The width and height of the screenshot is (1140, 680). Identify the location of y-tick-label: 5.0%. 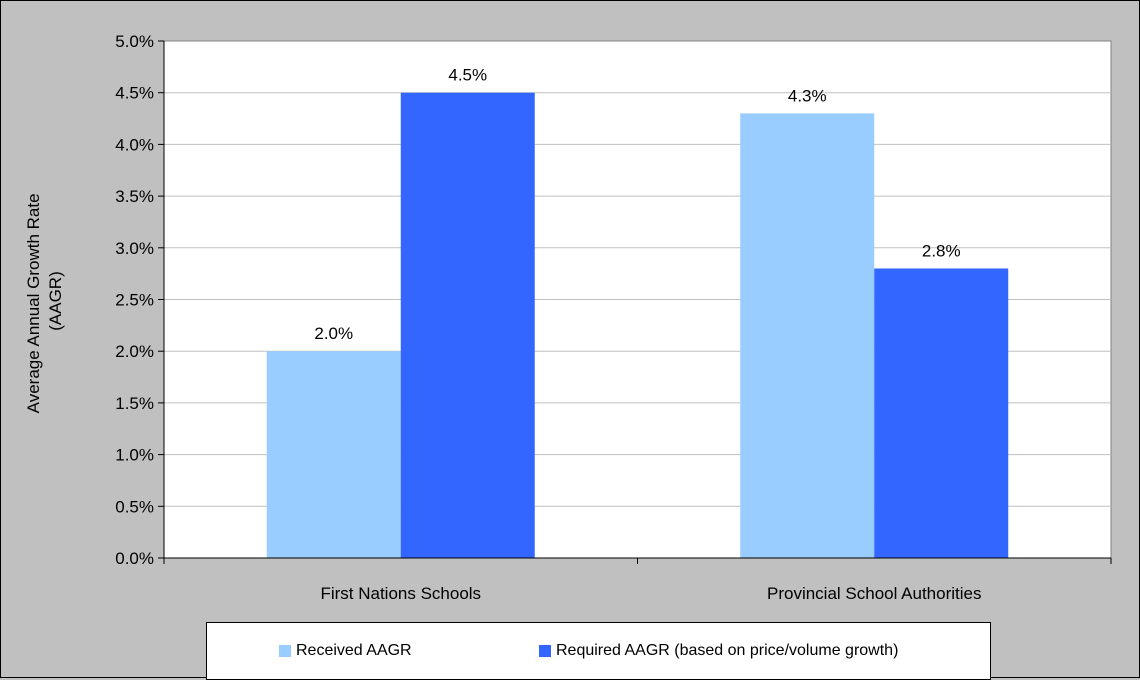
(134, 41).